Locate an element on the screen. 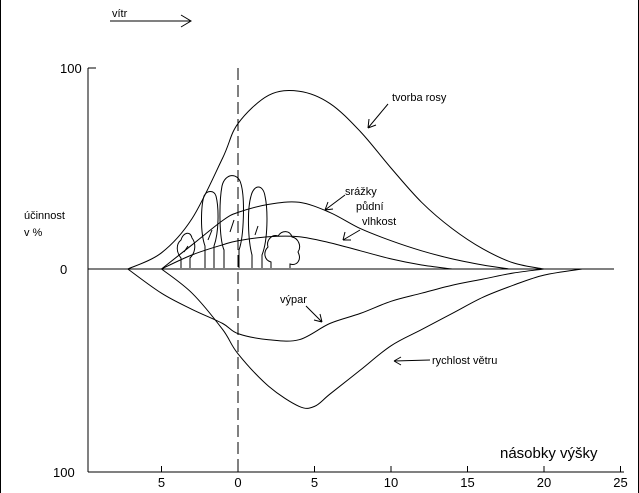 This screenshot has height=493, width=639. series-label-rychlost-vetru: rychlost větru is located at coordinates (464, 361).